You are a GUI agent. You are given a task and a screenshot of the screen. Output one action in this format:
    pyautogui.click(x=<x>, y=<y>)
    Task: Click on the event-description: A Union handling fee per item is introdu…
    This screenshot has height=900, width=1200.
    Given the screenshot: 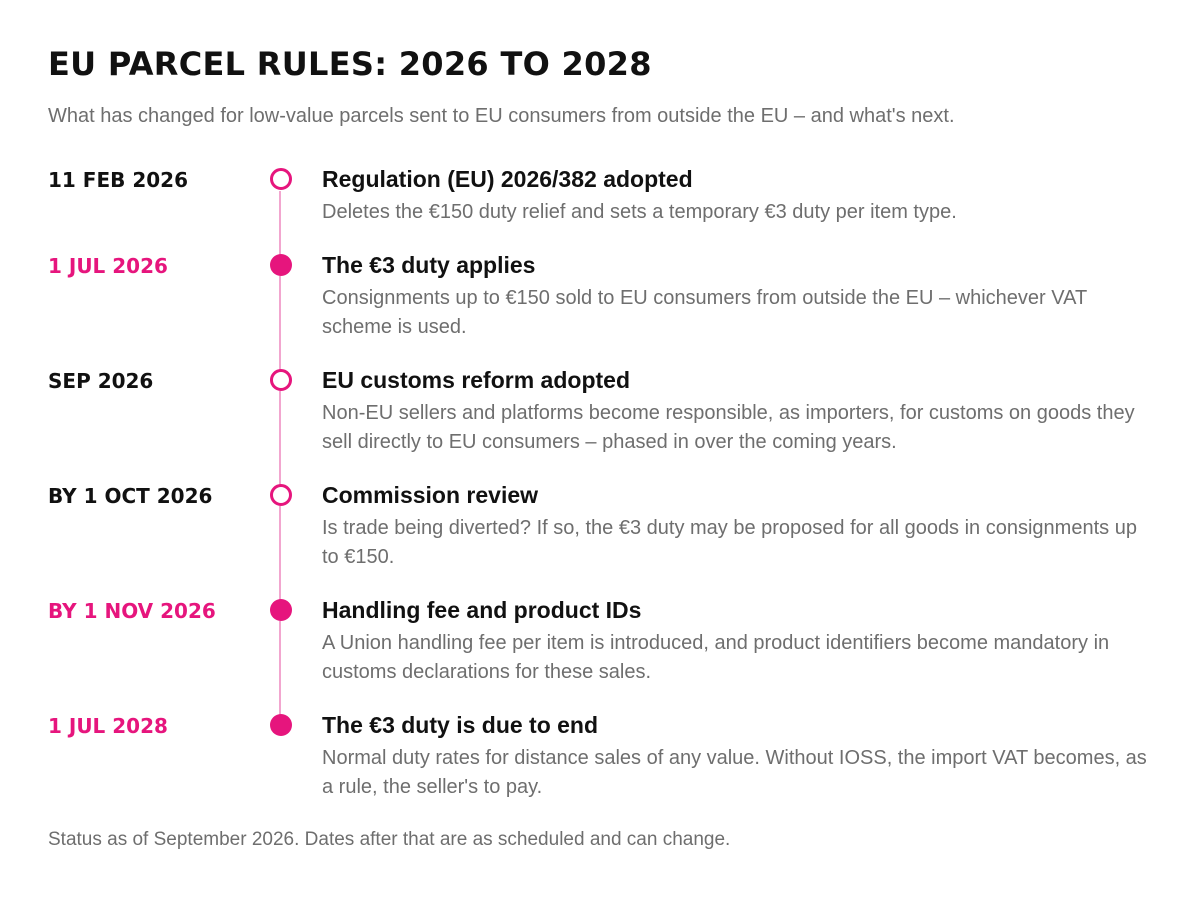 What is the action you would take?
    pyautogui.click(x=716, y=657)
    